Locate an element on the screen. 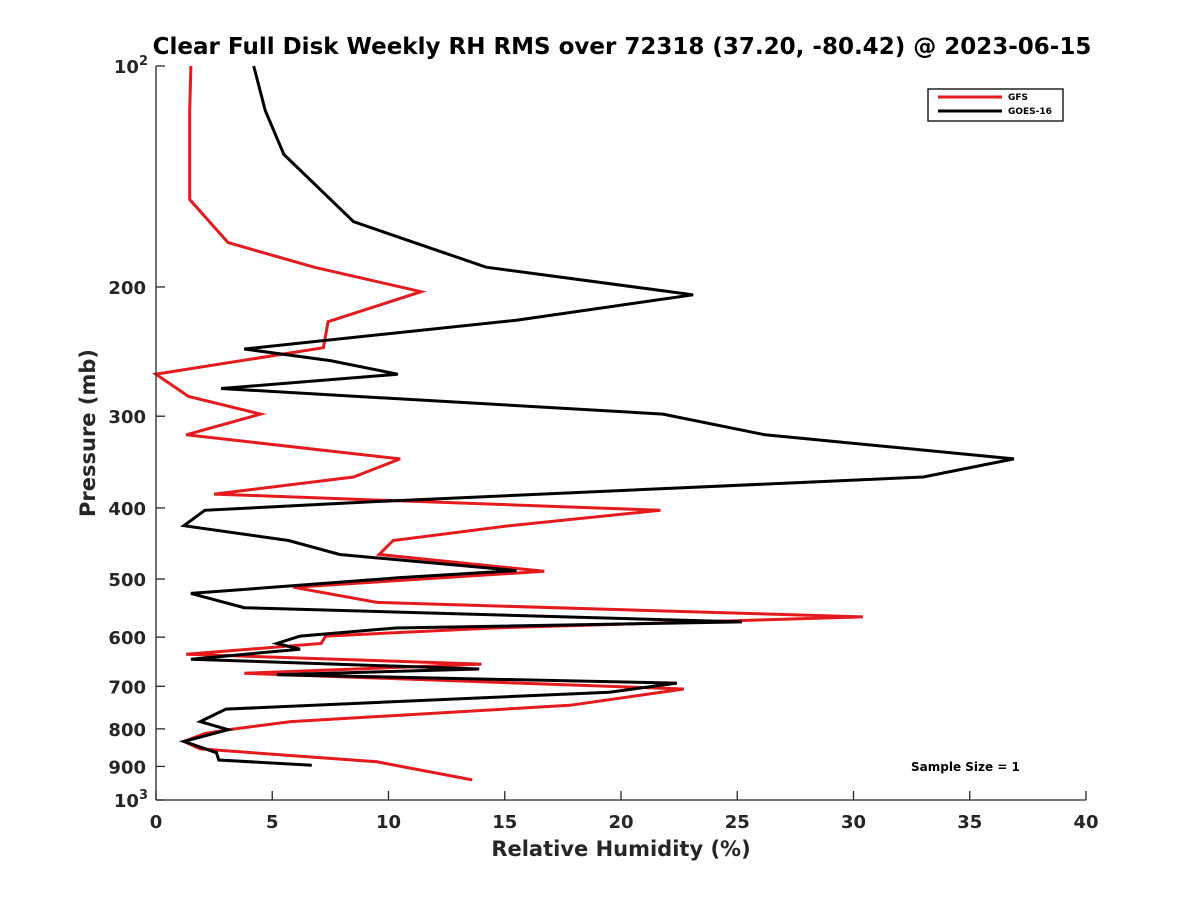 The height and width of the screenshot is (900, 1200). y-tick-label: 10² is located at coordinates (131, 66).